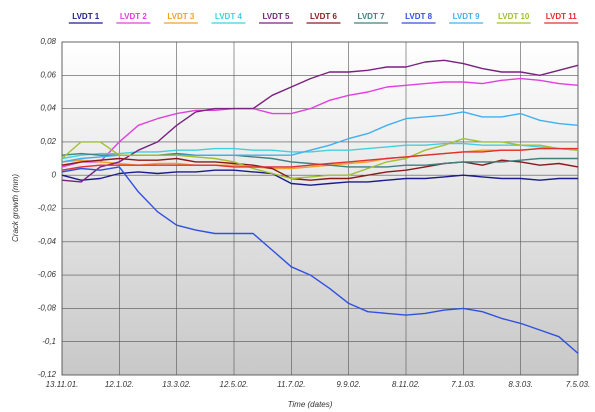  What do you see at coordinates (86, 16) in the screenshot?
I see `legend-label: LVDT 1` at bounding box center [86, 16].